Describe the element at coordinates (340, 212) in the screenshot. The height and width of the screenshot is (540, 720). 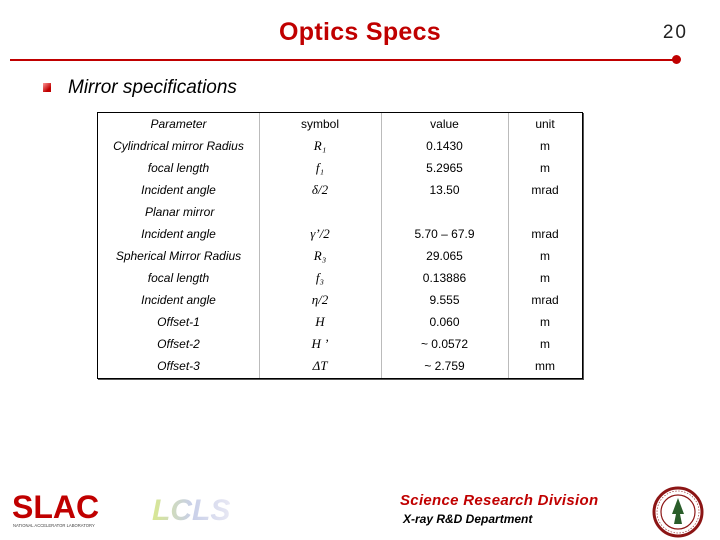
I see `table-section-row: Planar mirror` at that location.